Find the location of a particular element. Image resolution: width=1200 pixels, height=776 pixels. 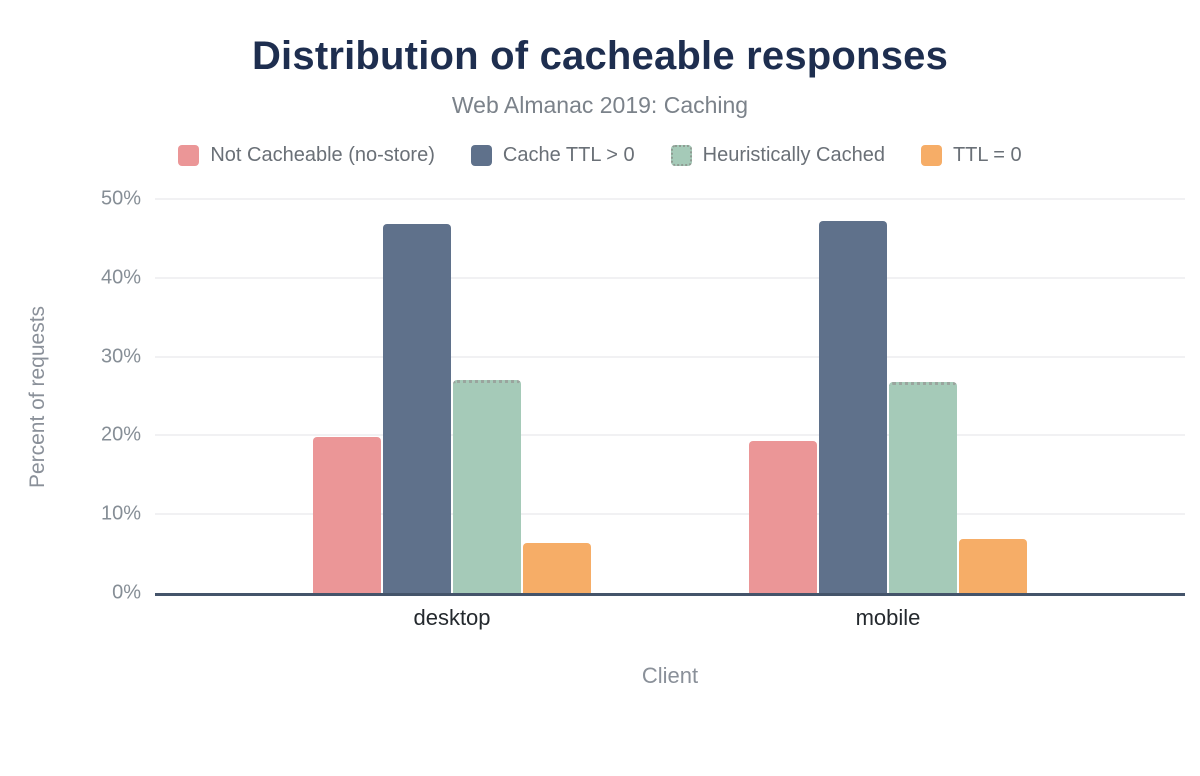

chart-title: Distribution of cacheable responses is located at coordinates (600, 56).